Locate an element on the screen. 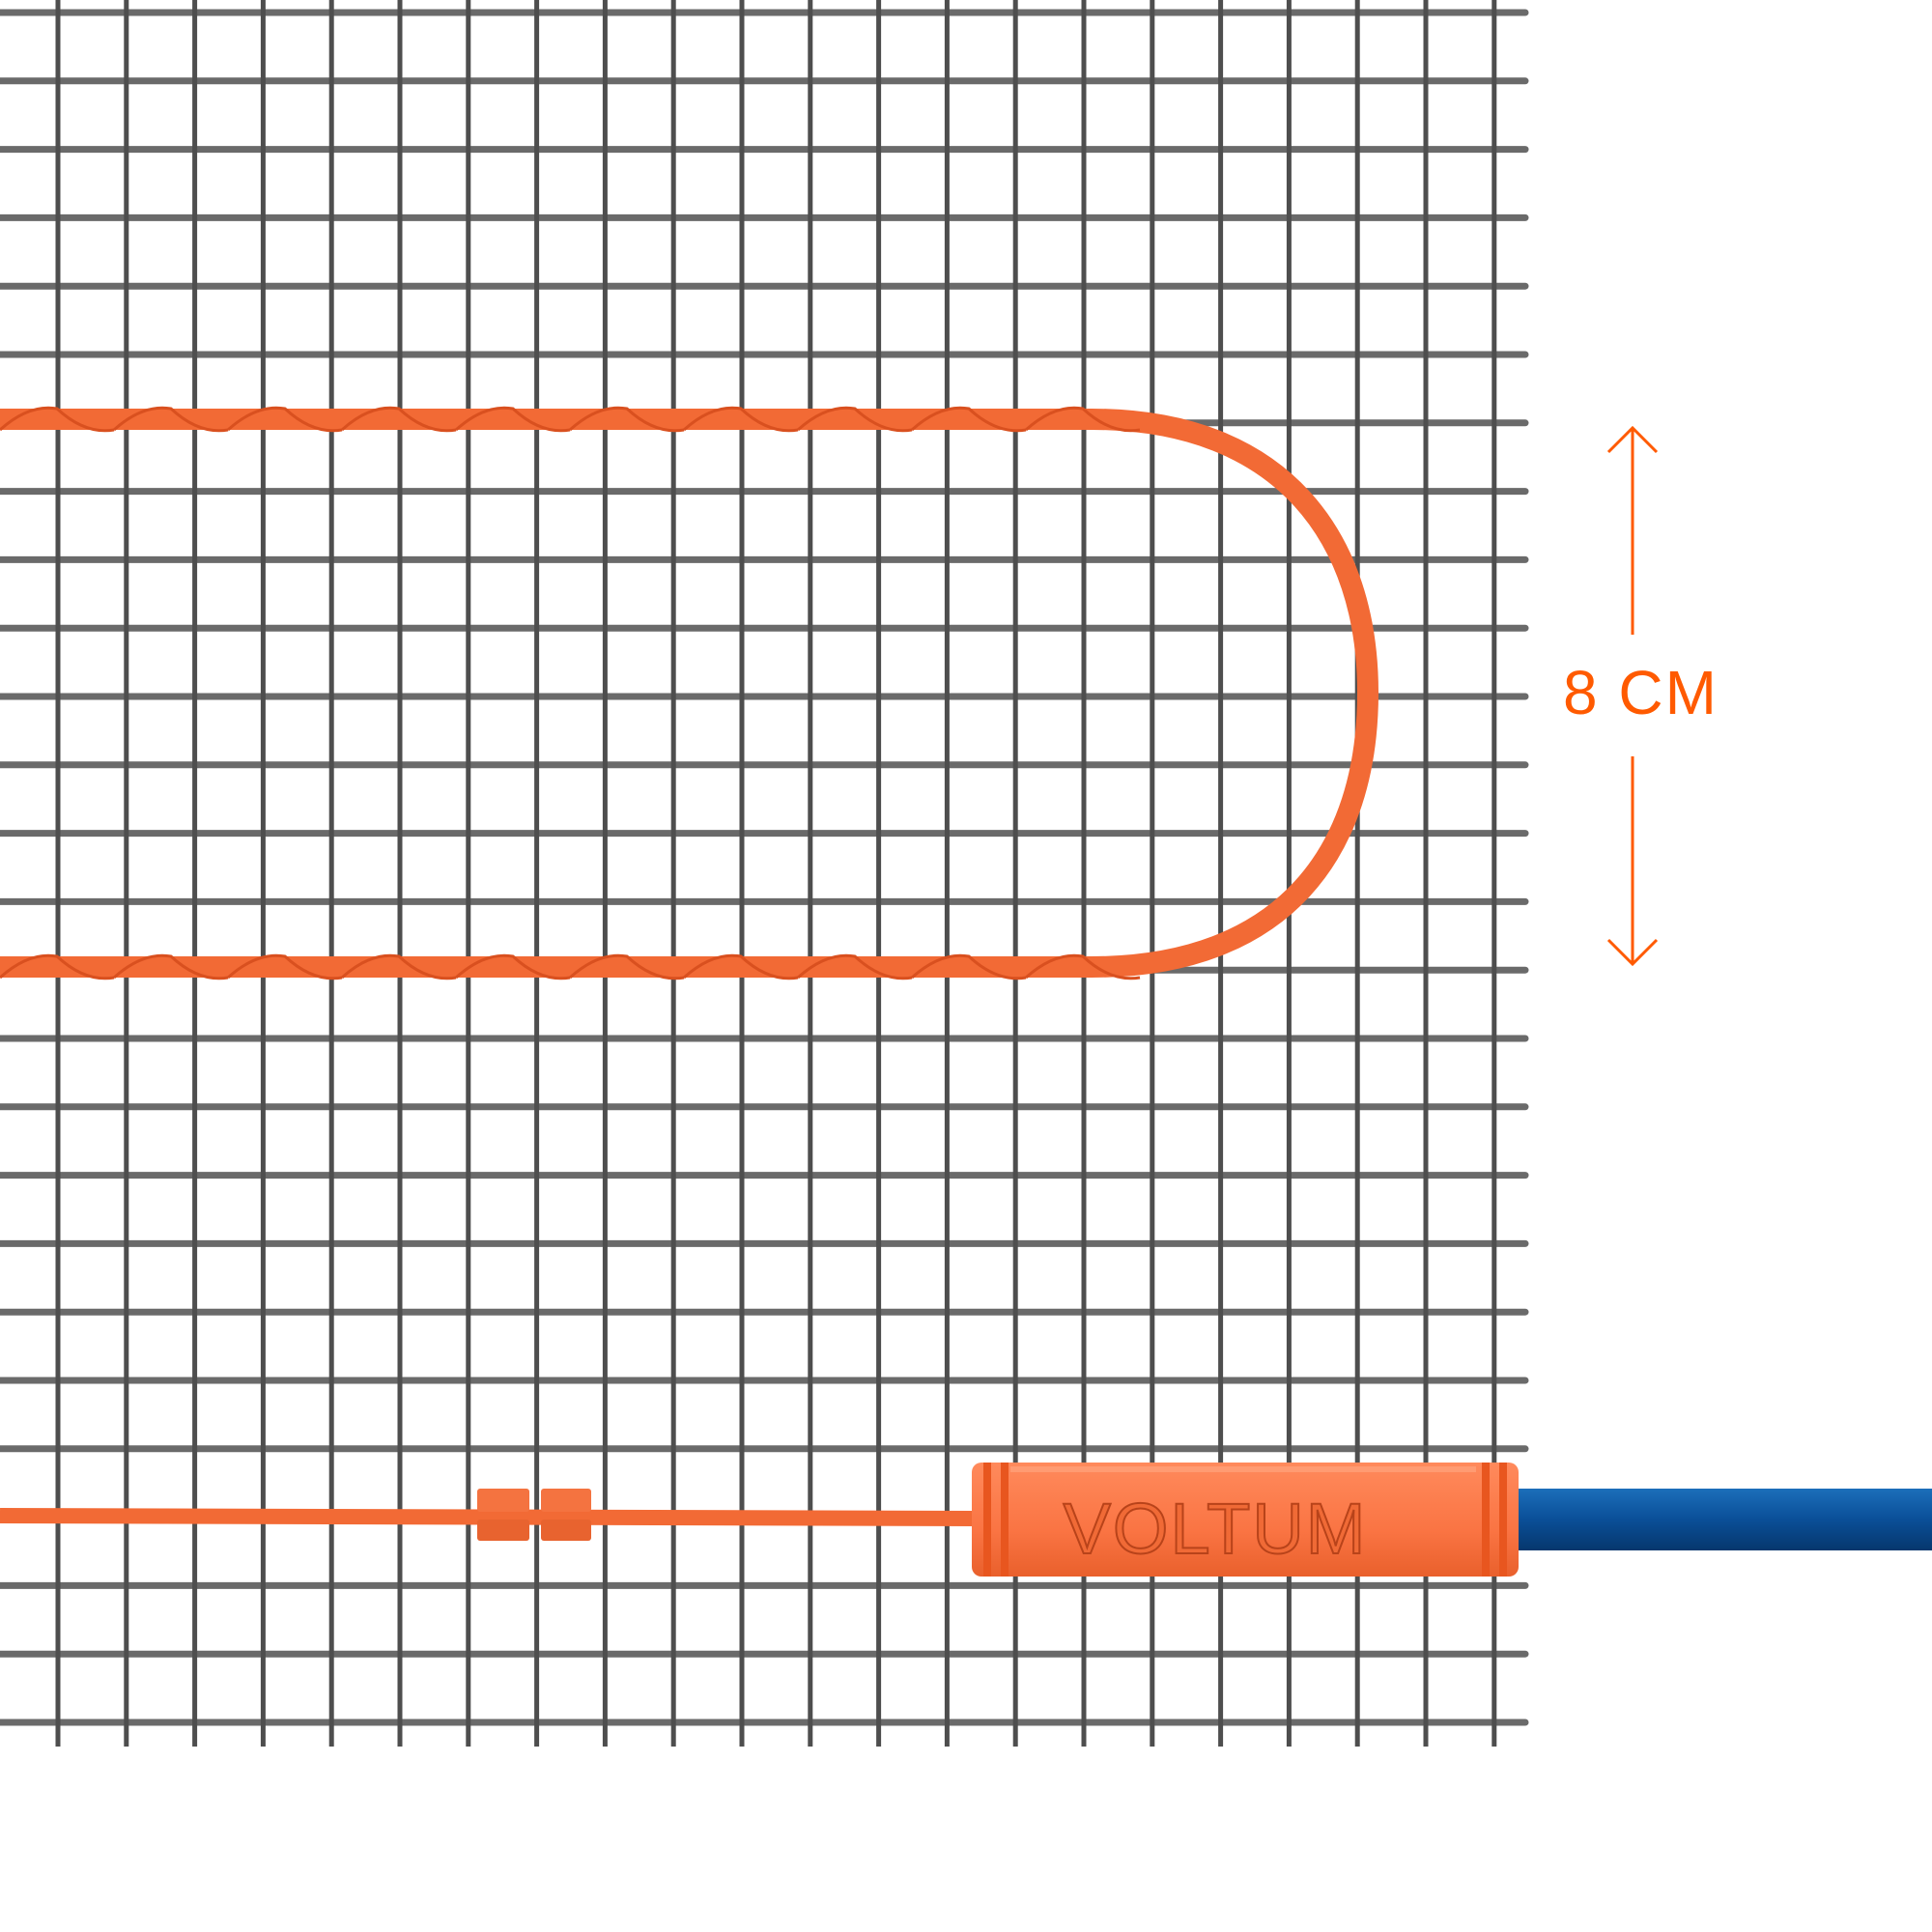  voltum-logo: VOLTUM is located at coordinates (1216, 1529).